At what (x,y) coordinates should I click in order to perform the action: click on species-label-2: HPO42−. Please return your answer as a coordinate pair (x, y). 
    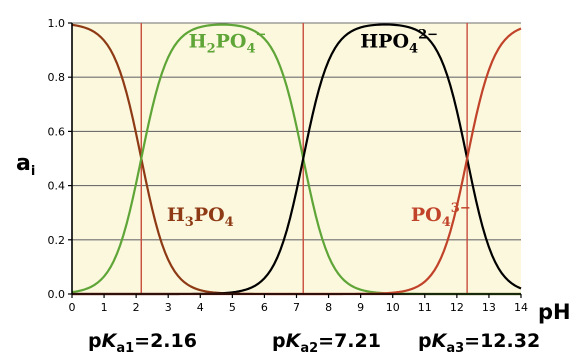
    Looking at the image, I should click on (399, 41).